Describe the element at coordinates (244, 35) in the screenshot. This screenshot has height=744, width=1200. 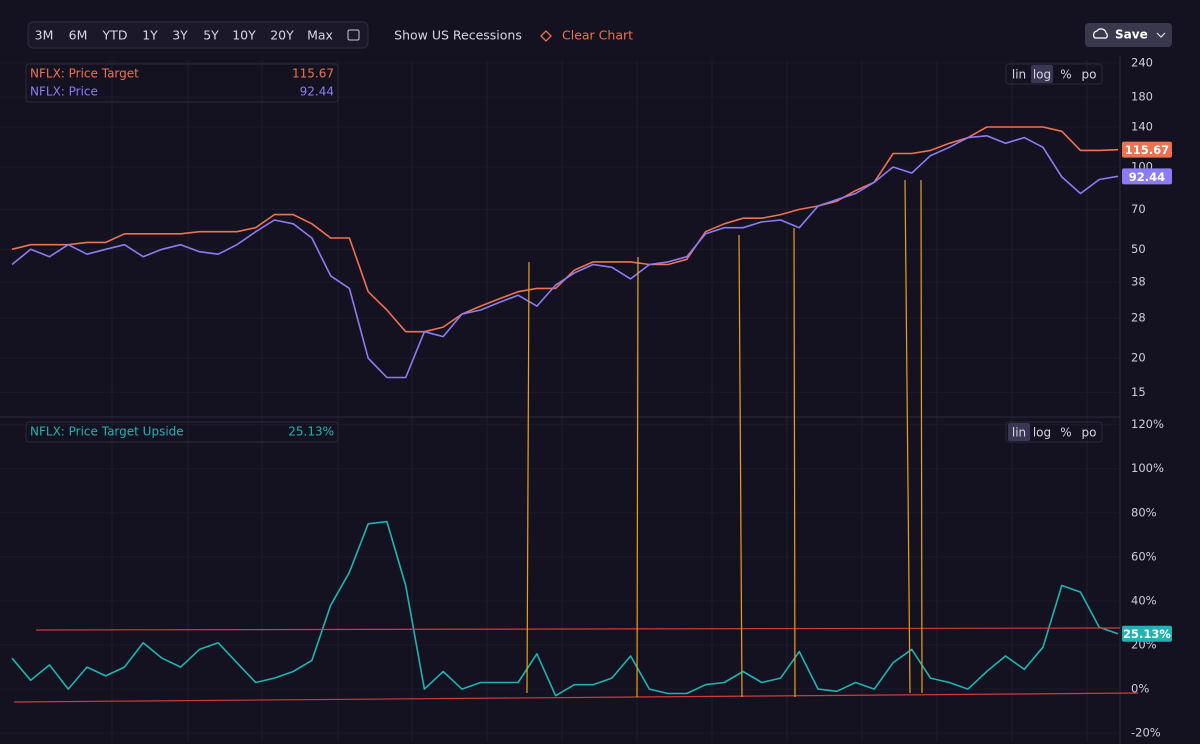
I see `range-button: 10Y` at that location.